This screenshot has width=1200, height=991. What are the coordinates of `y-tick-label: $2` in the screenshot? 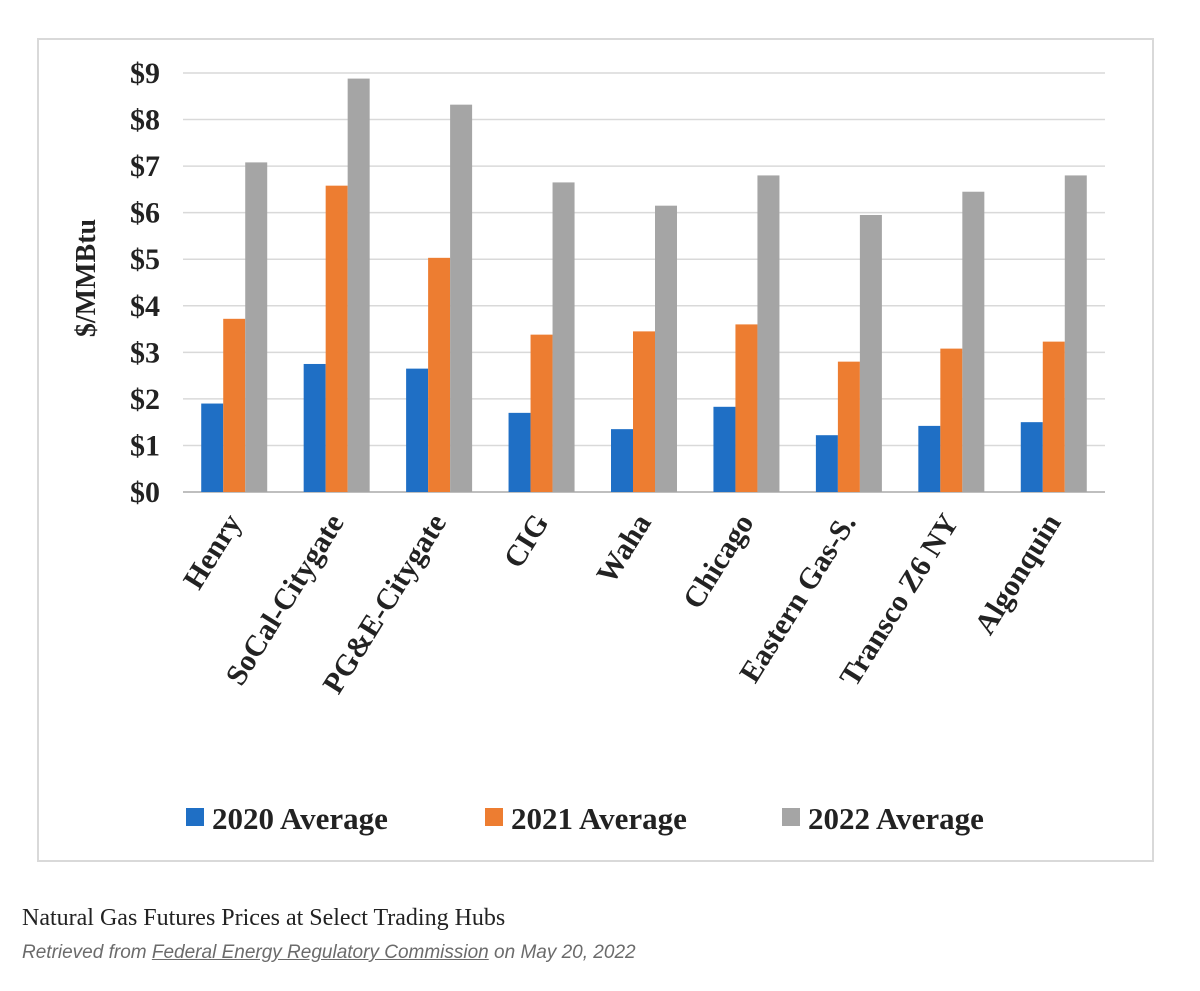 It's located at (145, 399).